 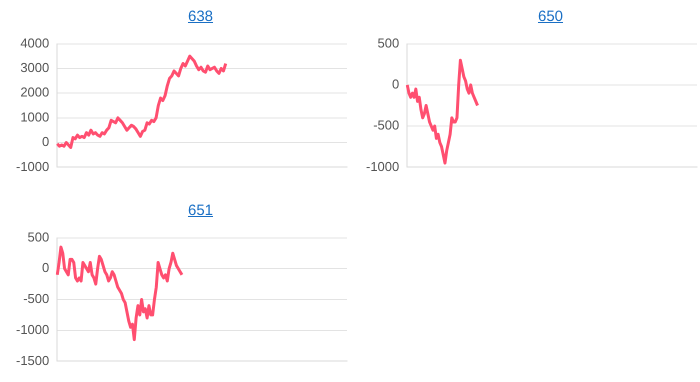 I want to click on y-tick-label: 1000, so click(x=35, y=116).